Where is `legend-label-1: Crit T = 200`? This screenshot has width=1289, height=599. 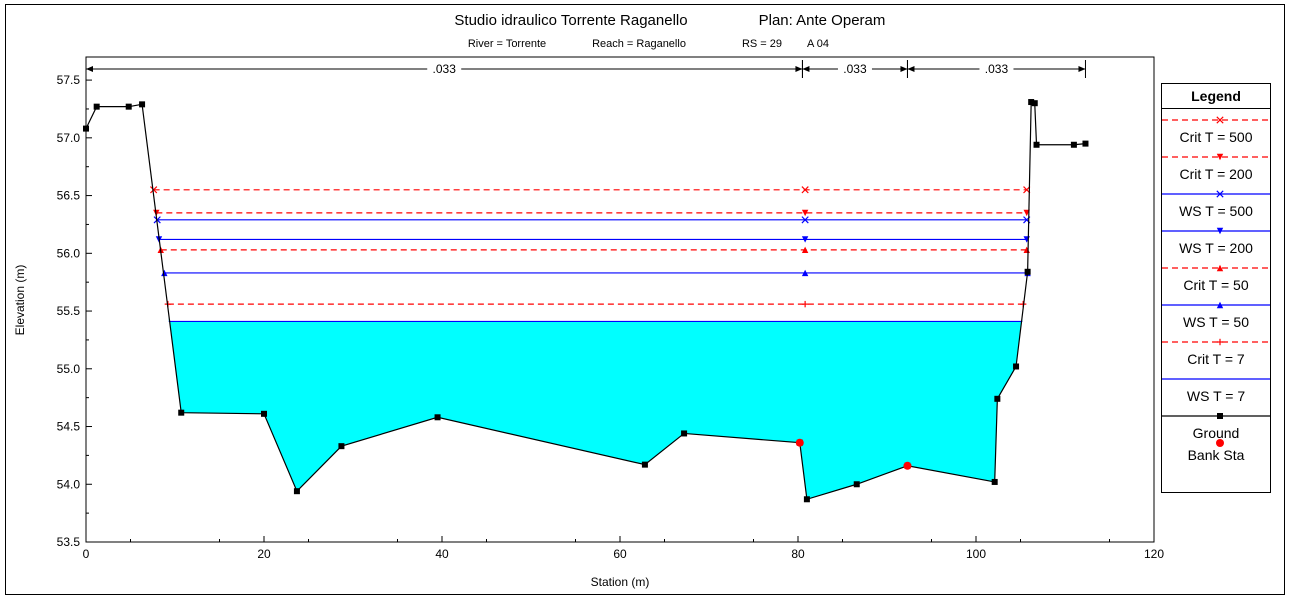
legend-label-1: Crit T = 200 is located at coordinates (1215, 174).